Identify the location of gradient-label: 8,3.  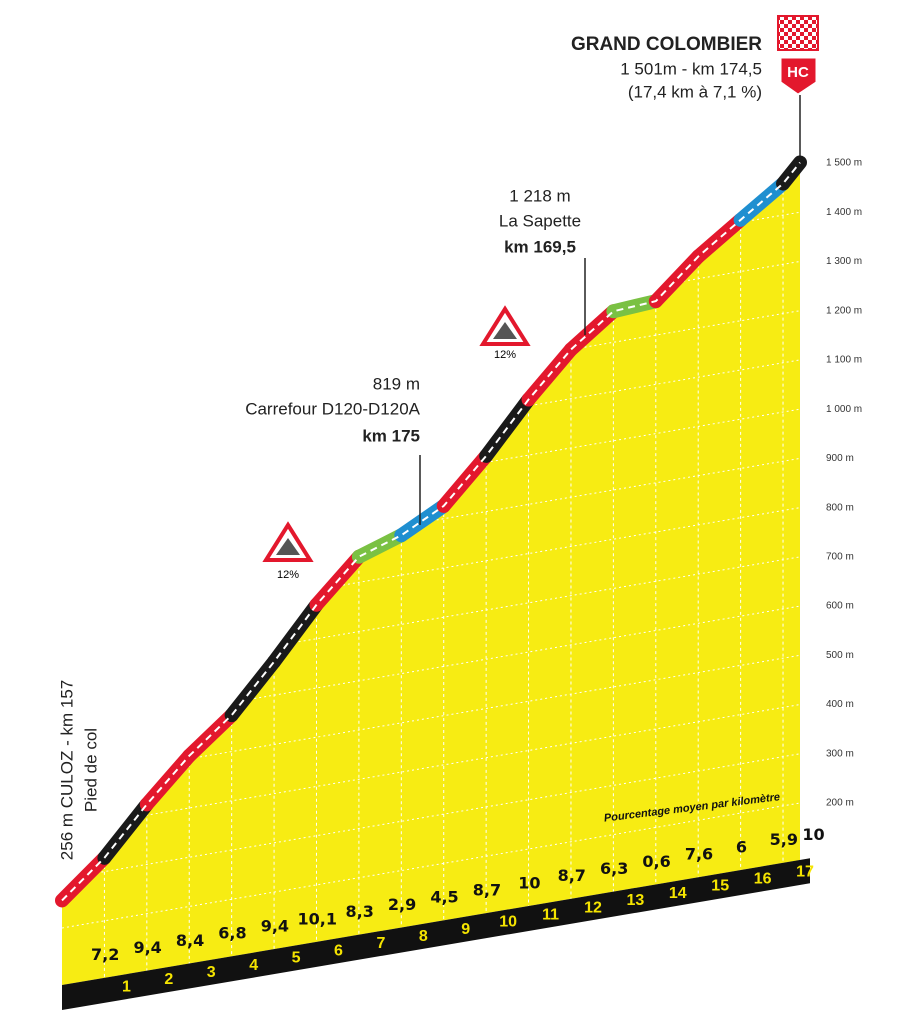
(360, 911).